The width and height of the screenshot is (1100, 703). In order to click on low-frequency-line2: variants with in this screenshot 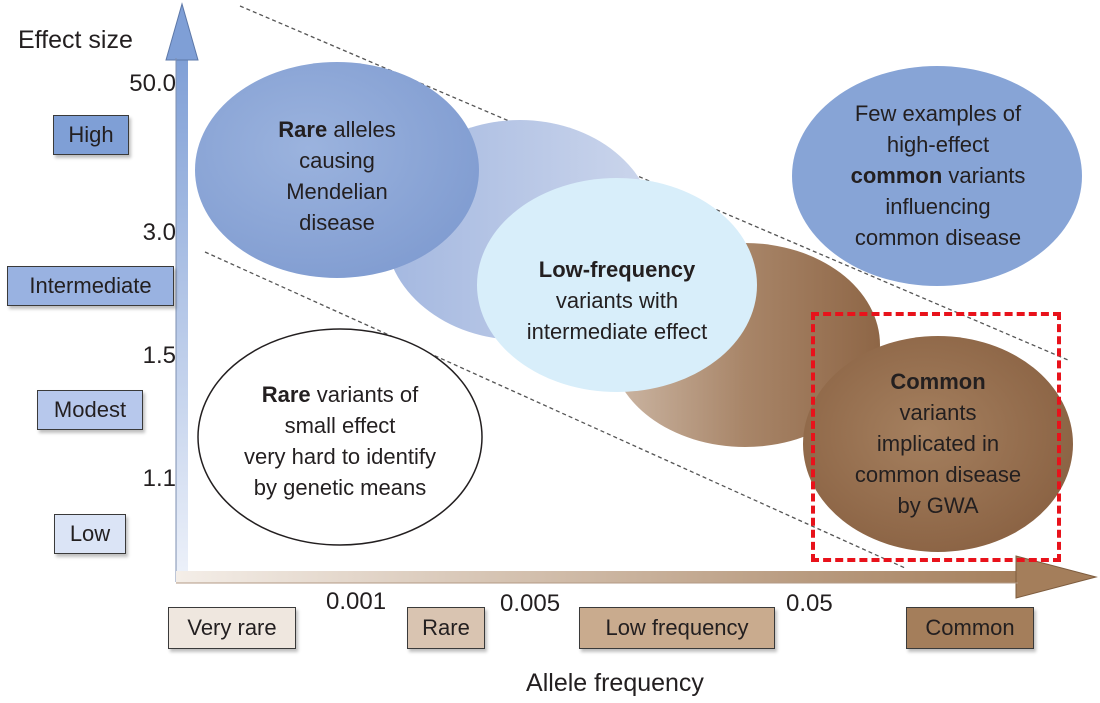, I will do `click(617, 300)`.